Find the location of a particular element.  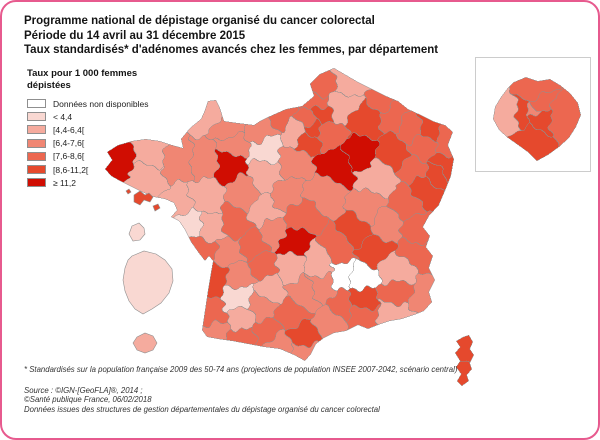

legend-item-6: ≥ 11,2 is located at coordinates (87, 182).